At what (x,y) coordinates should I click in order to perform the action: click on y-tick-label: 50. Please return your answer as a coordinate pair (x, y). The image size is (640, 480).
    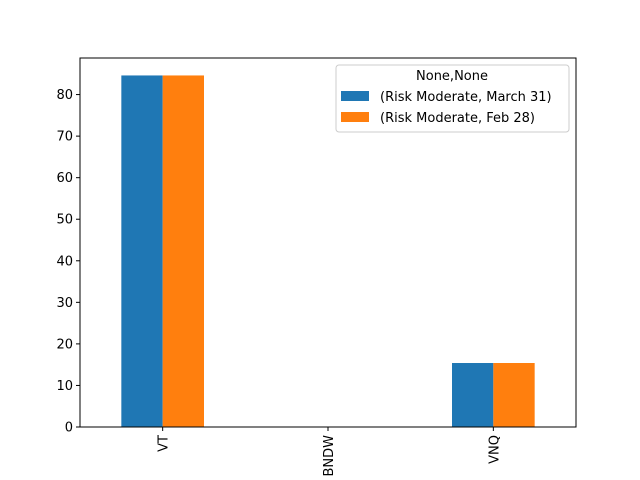
    Looking at the image, I should click on (64, 220).